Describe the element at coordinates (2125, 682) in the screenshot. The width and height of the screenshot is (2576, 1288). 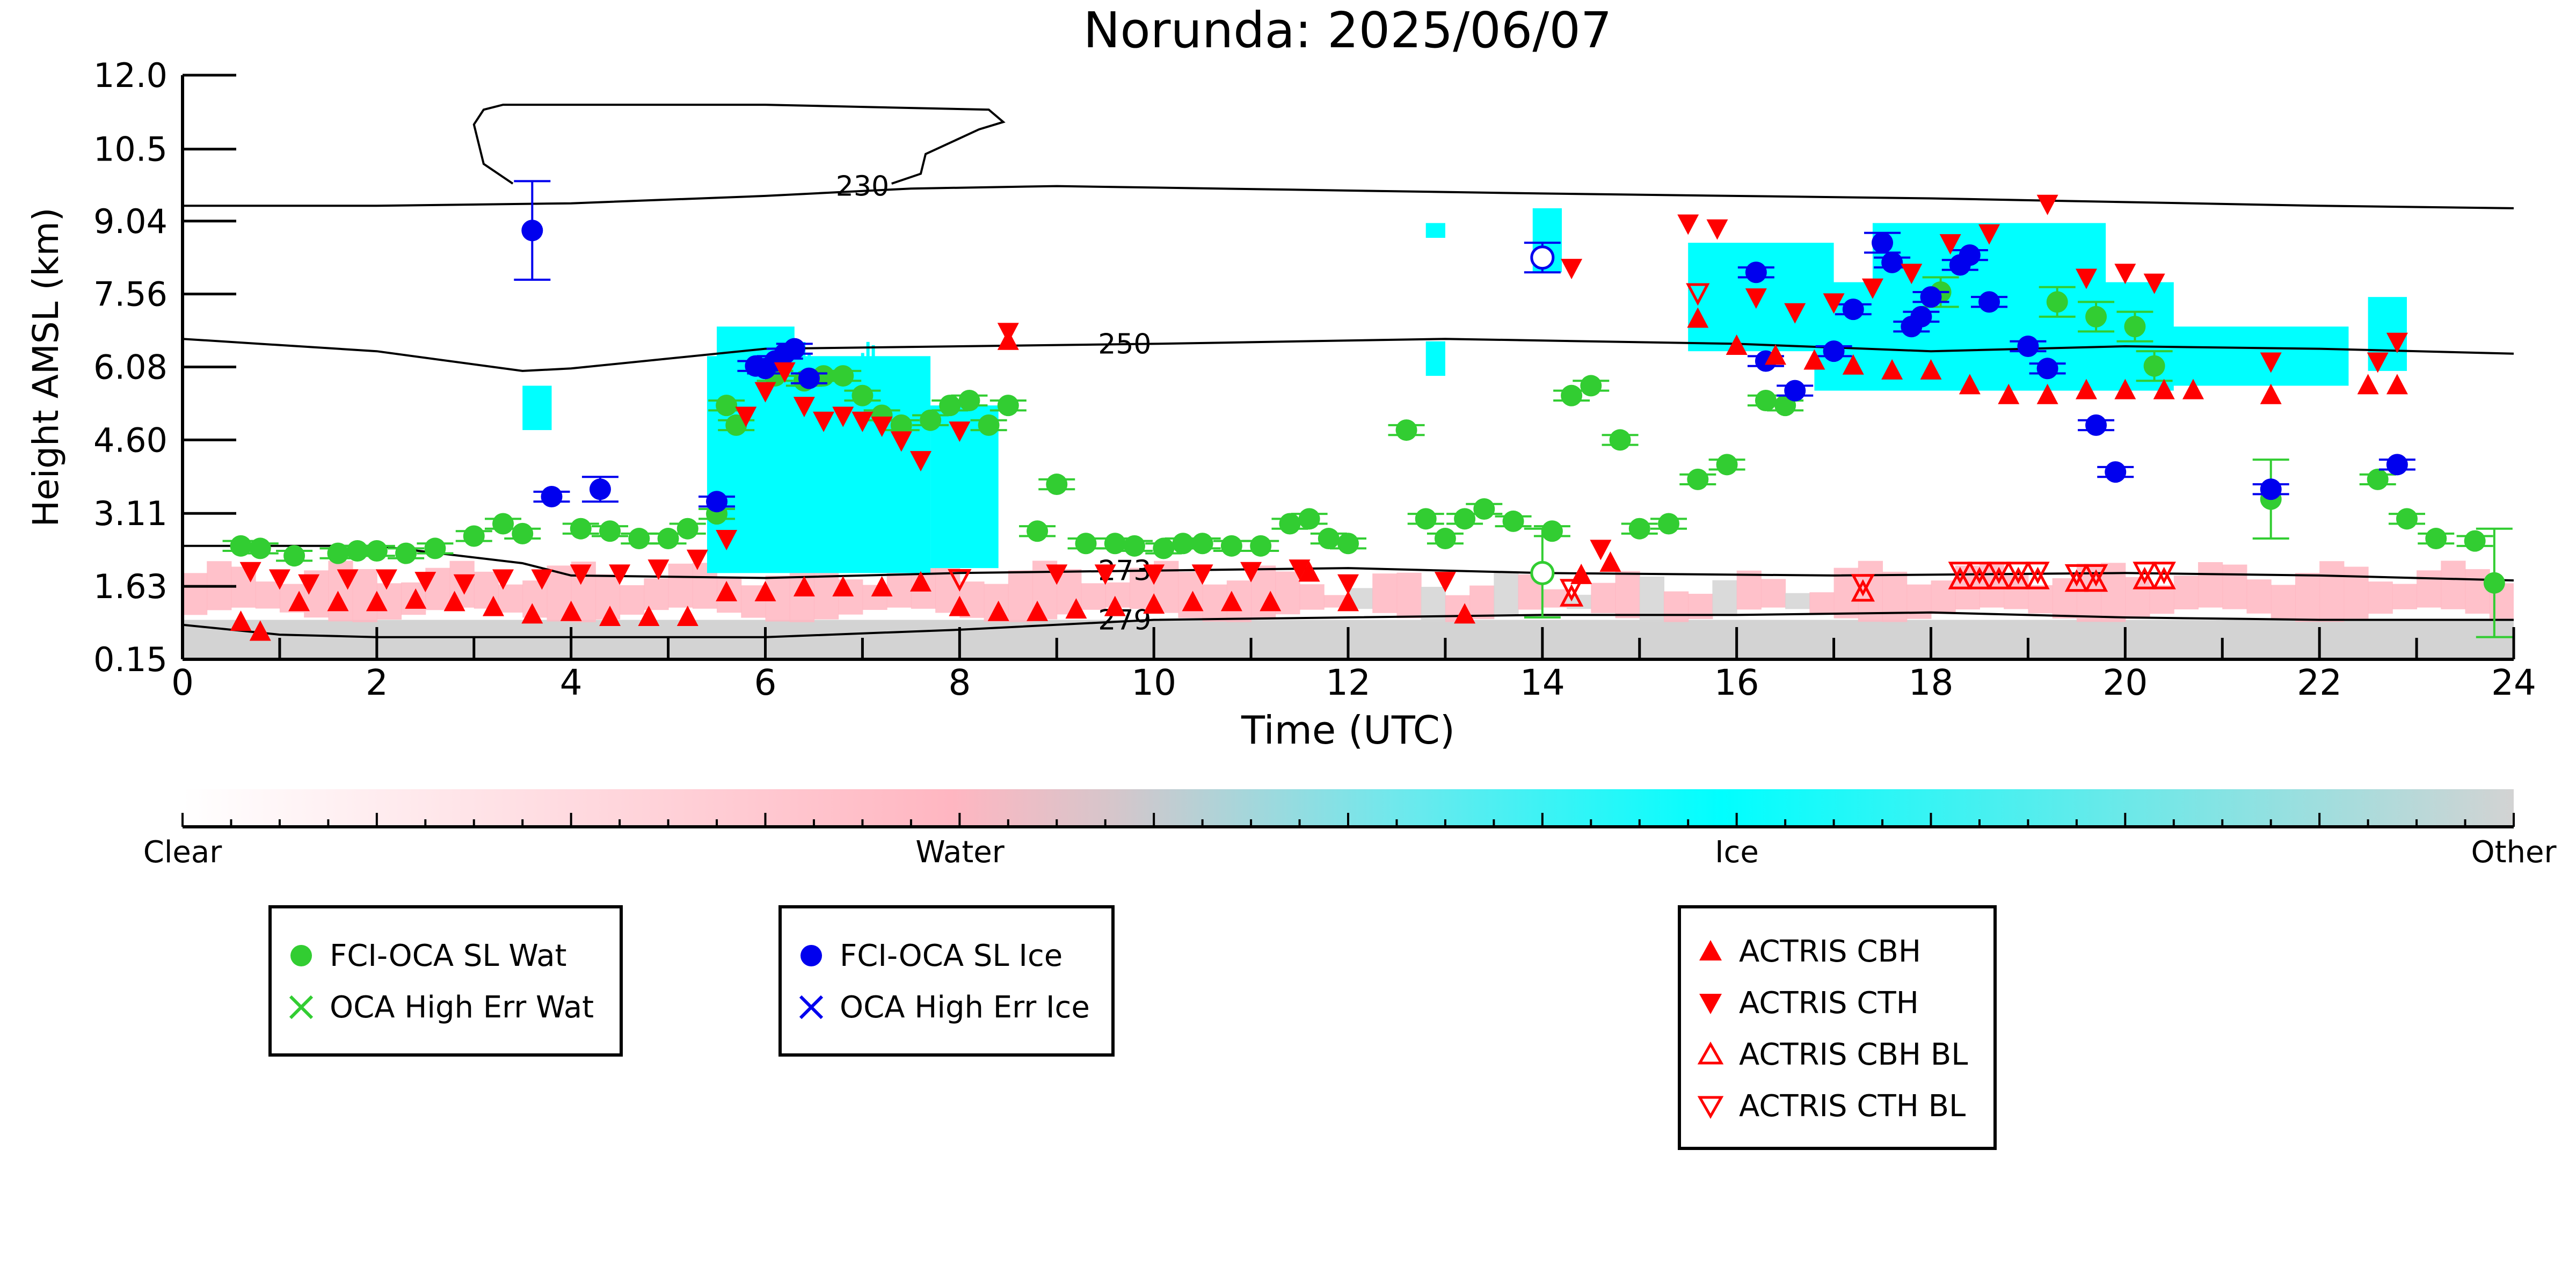
I see `x-tick-label: 20` at that location.